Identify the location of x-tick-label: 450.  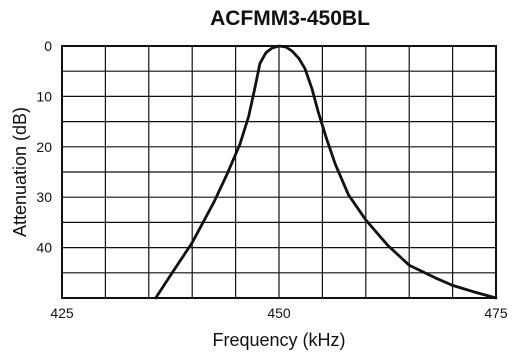
(279, 313).